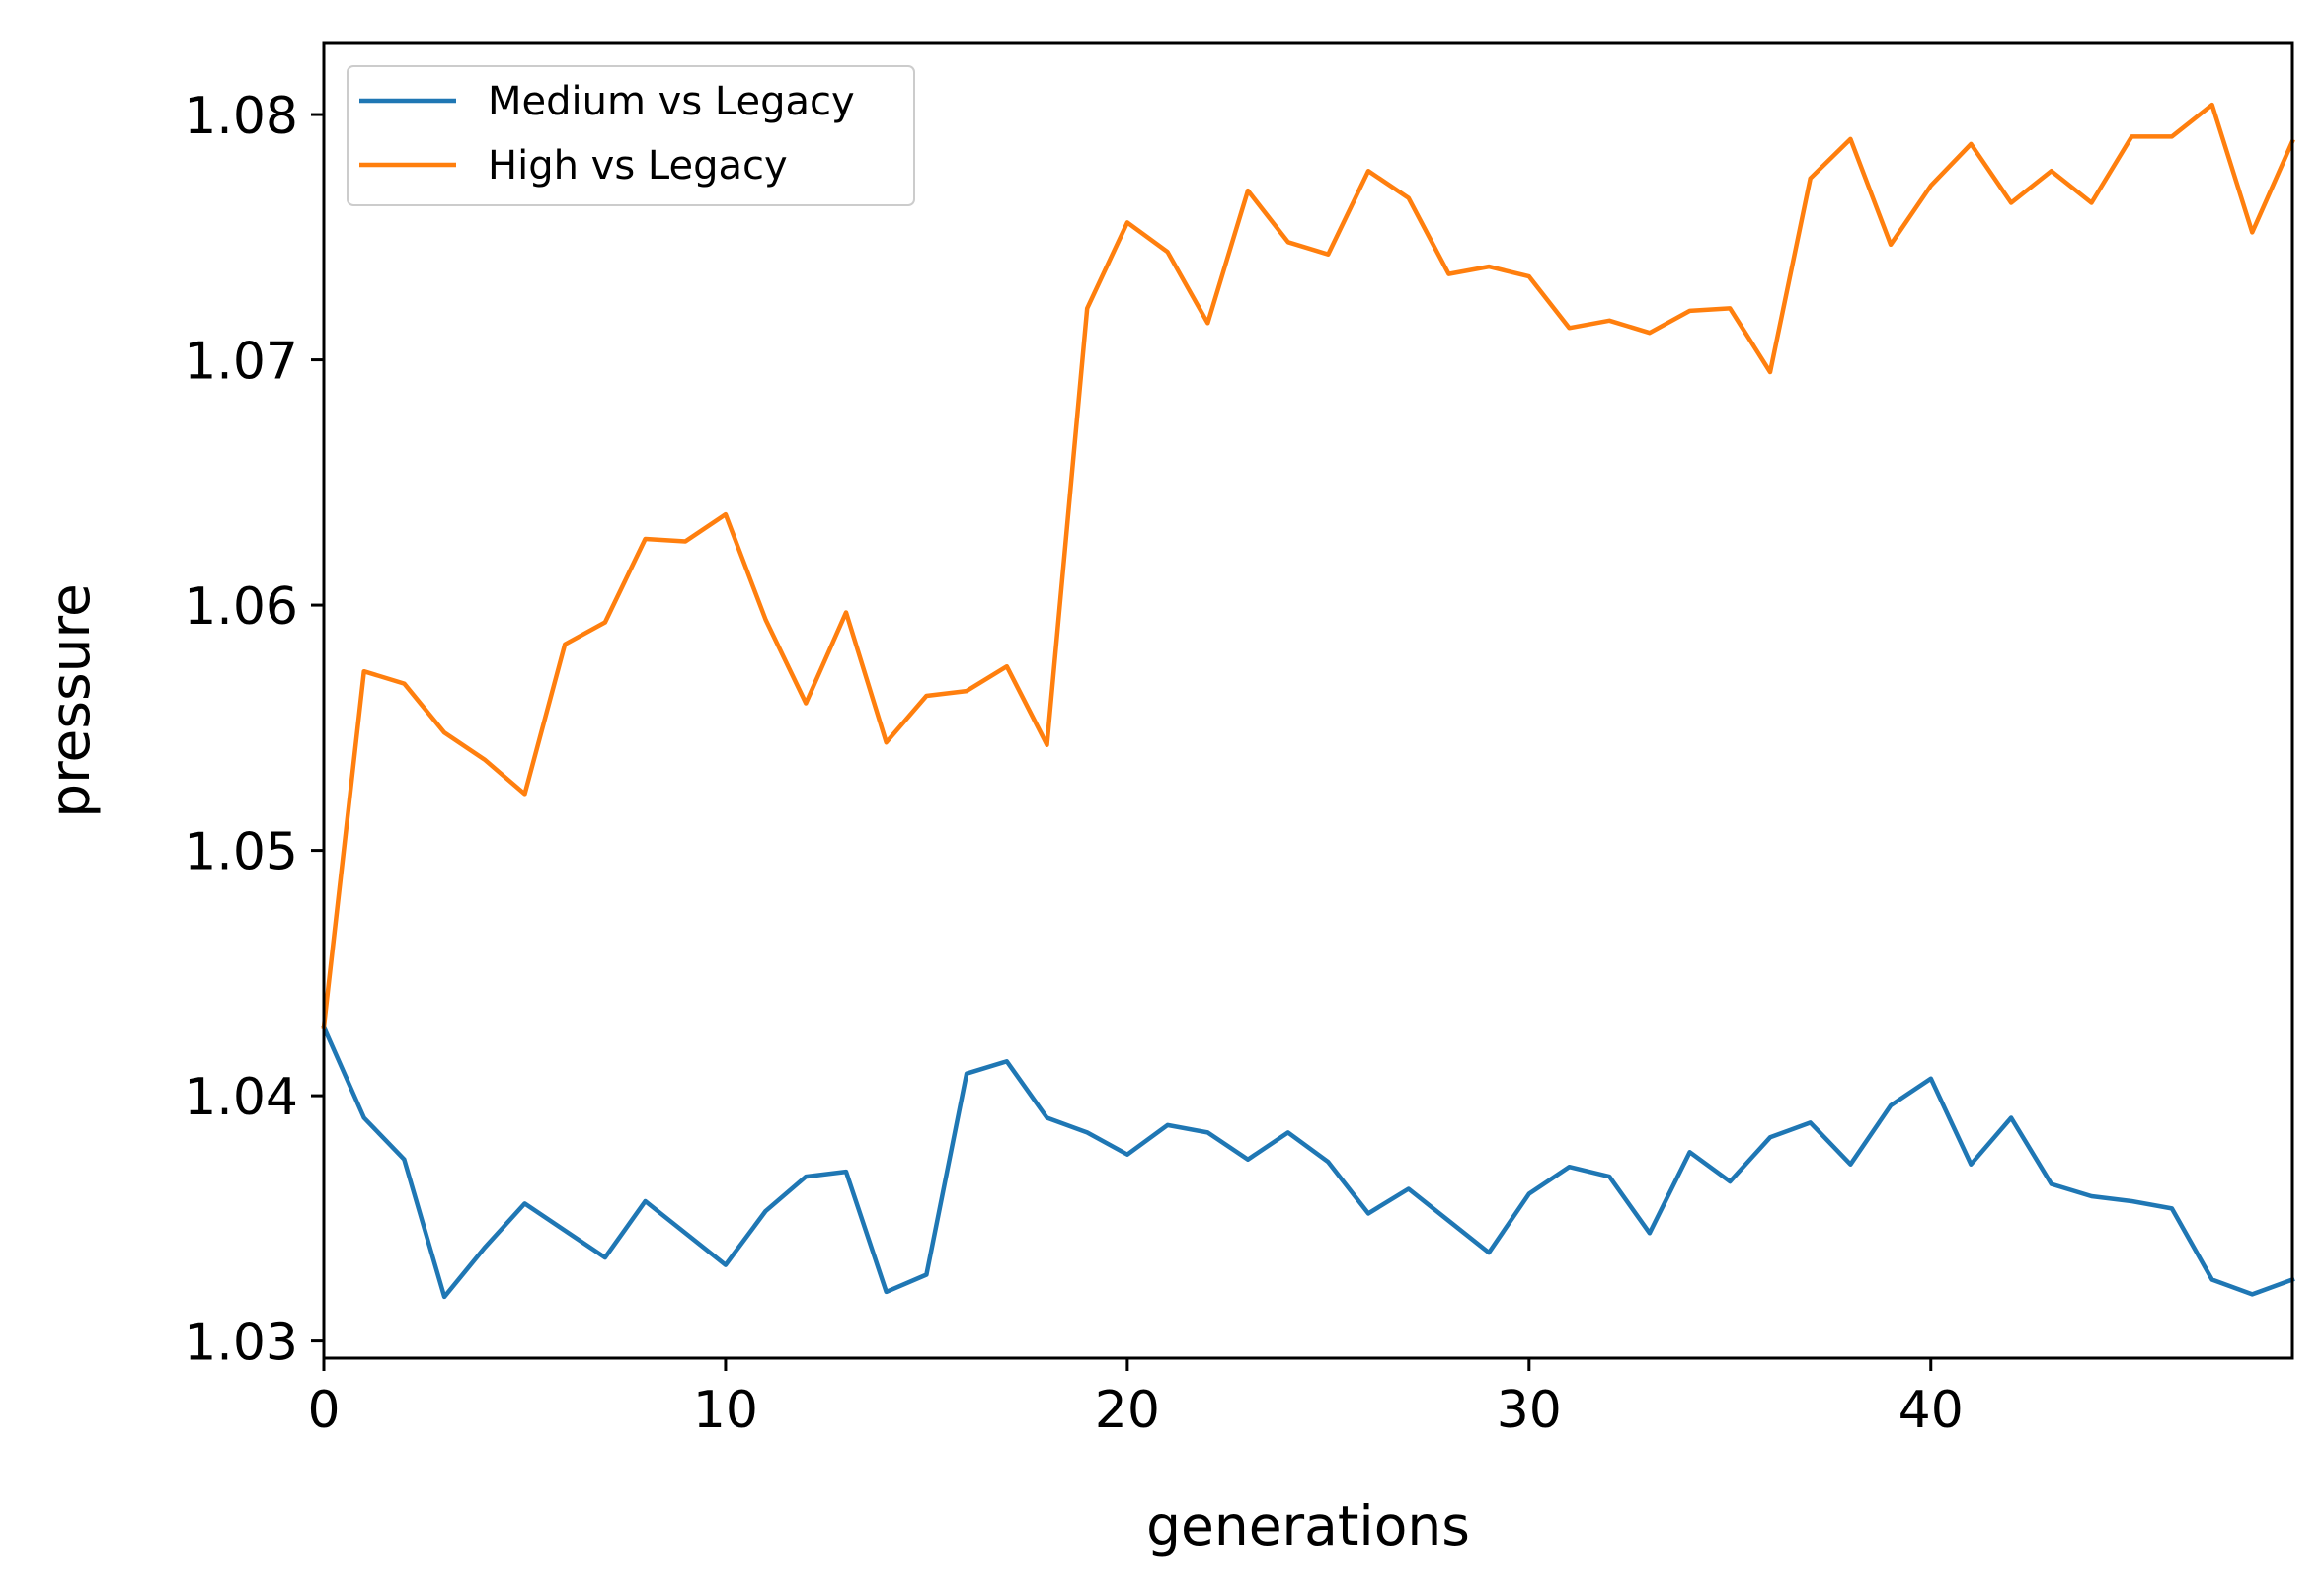  Describe the element at coordinates (1529, 1410) in the screenshot. I see `x-tick-label: 30` at that location.